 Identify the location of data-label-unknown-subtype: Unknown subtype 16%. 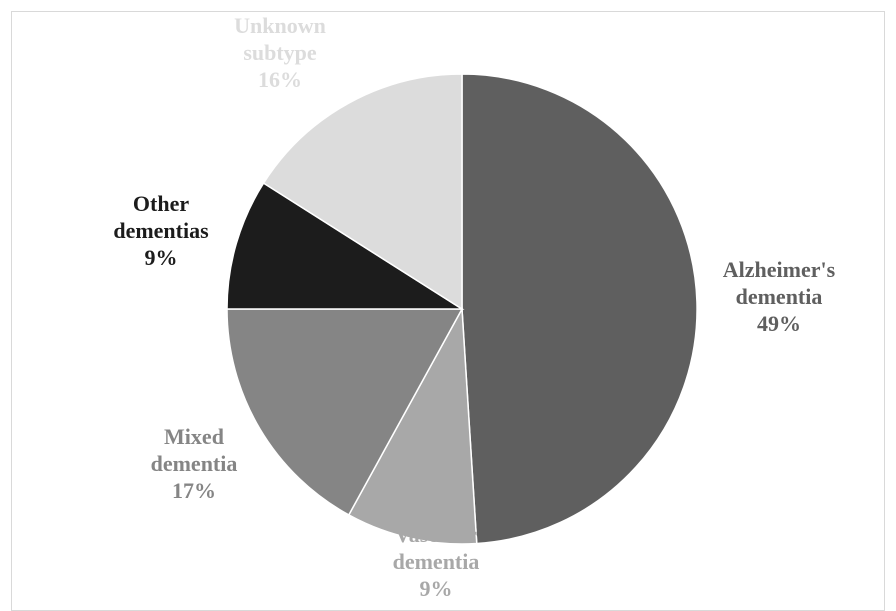
(280, 52).